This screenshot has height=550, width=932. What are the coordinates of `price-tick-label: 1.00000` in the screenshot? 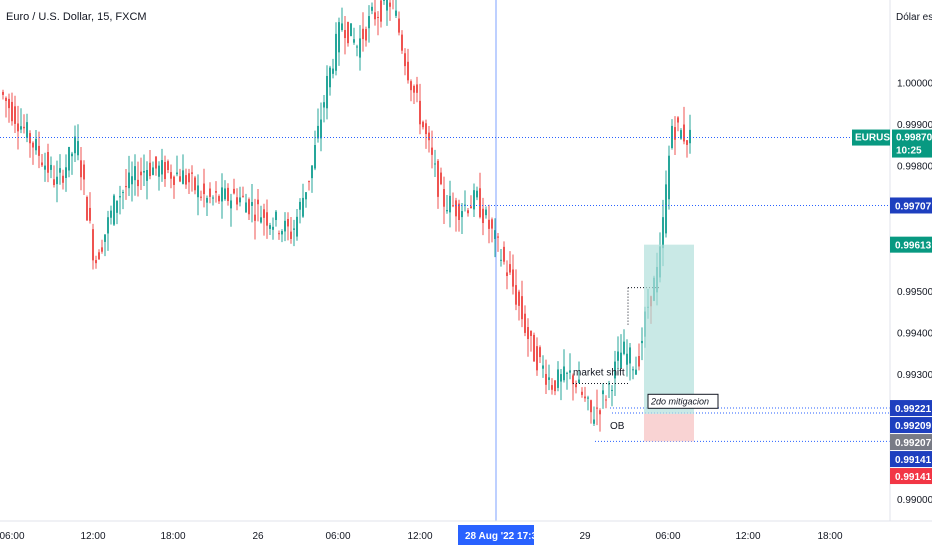 It's located at (914, 83).